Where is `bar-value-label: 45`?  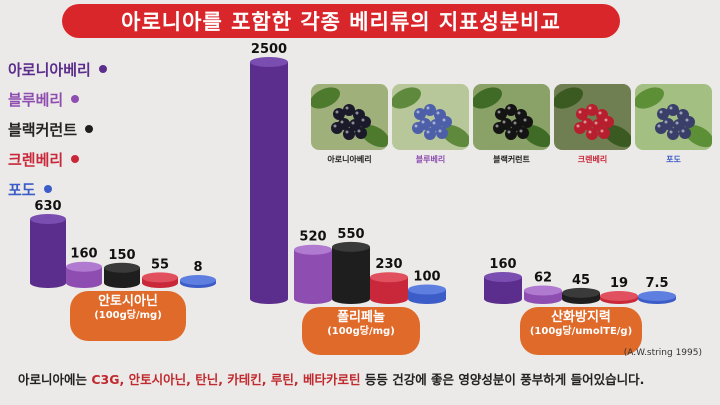 bar-value-label: 45 is located at coordinates (581, 280).